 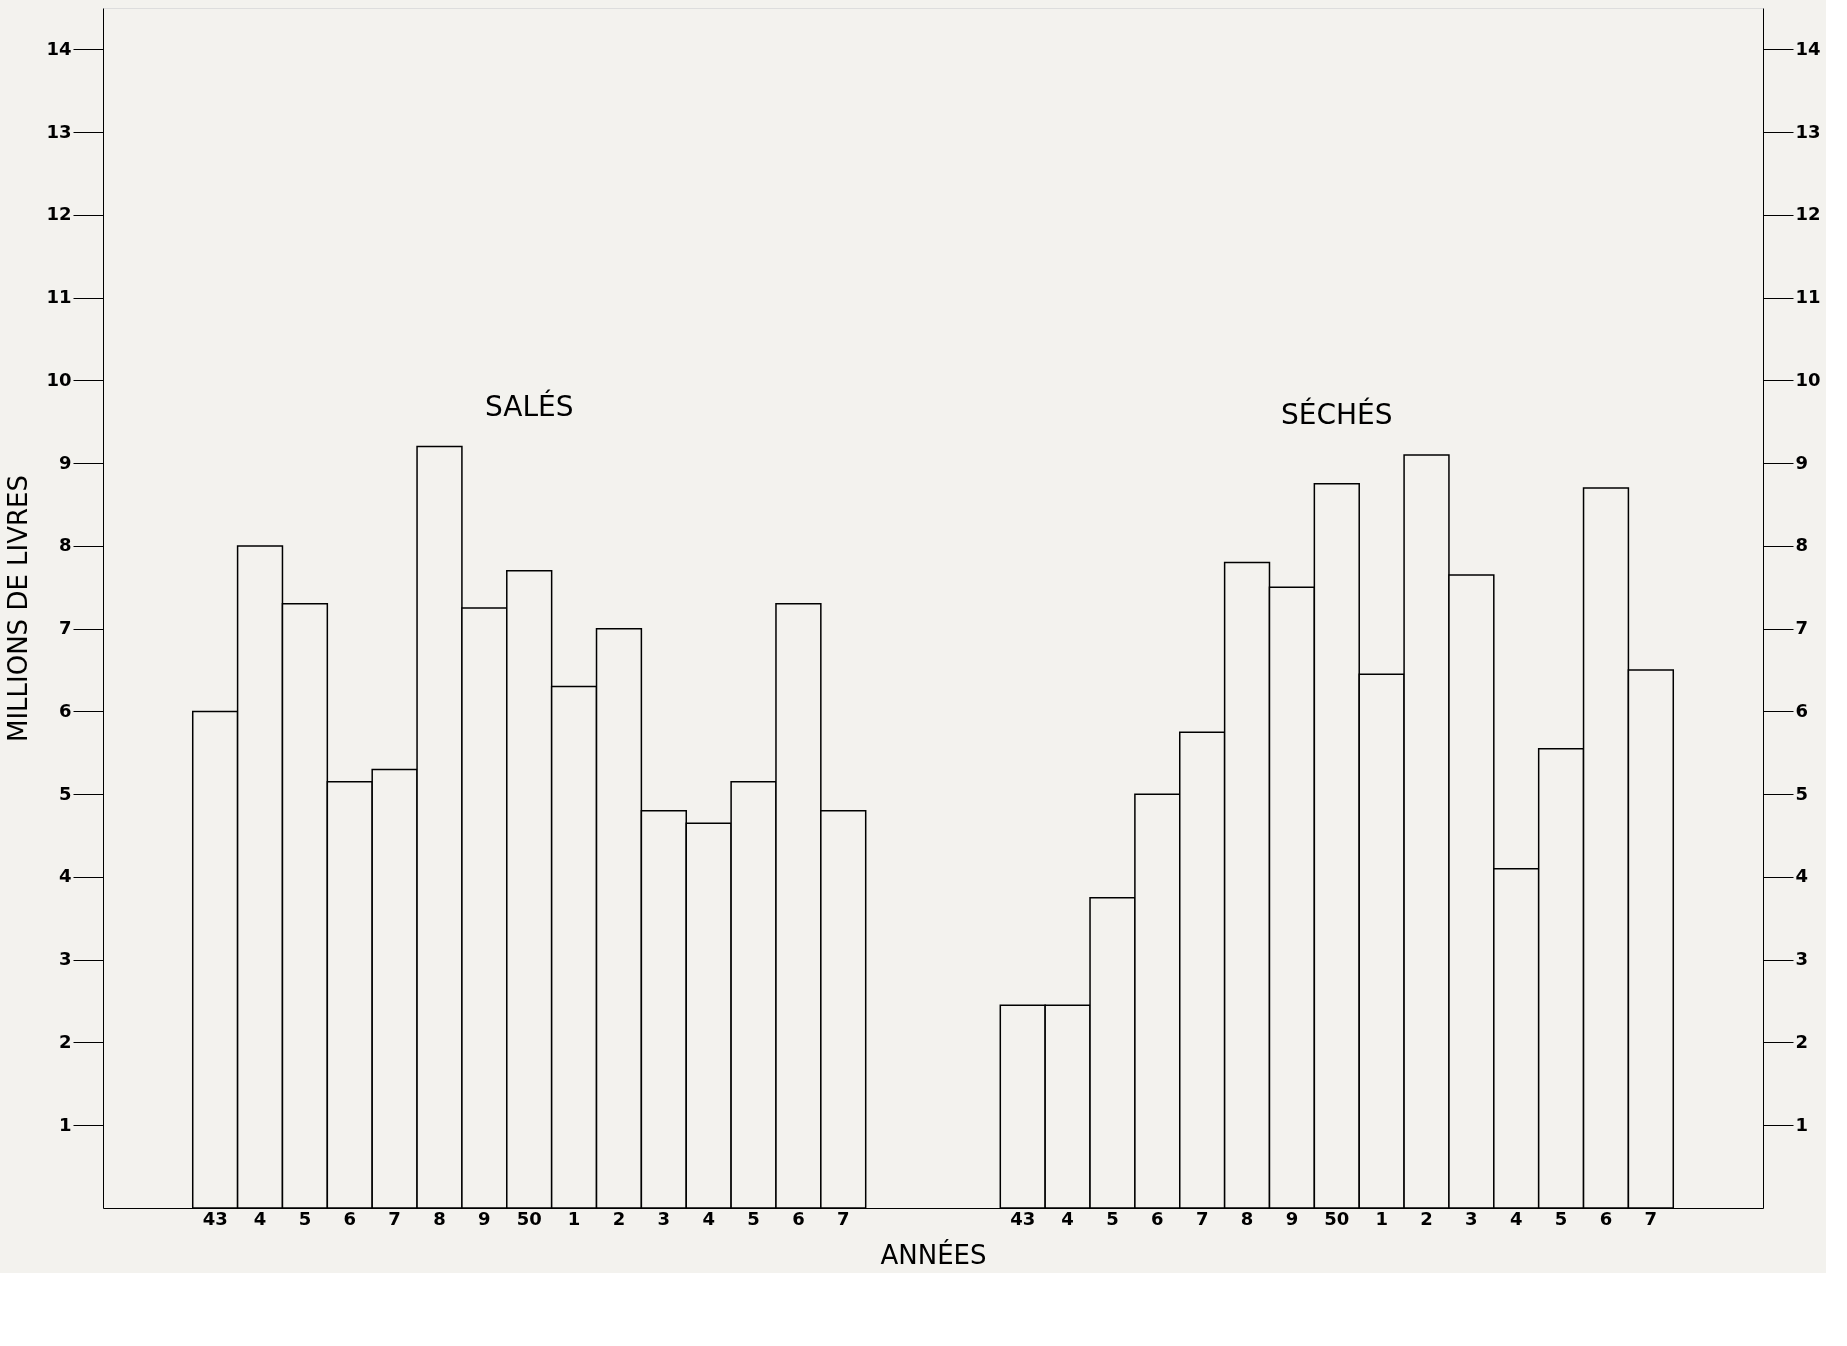 I want to click on y-tick-label: 12, so click(x=59, y=214).